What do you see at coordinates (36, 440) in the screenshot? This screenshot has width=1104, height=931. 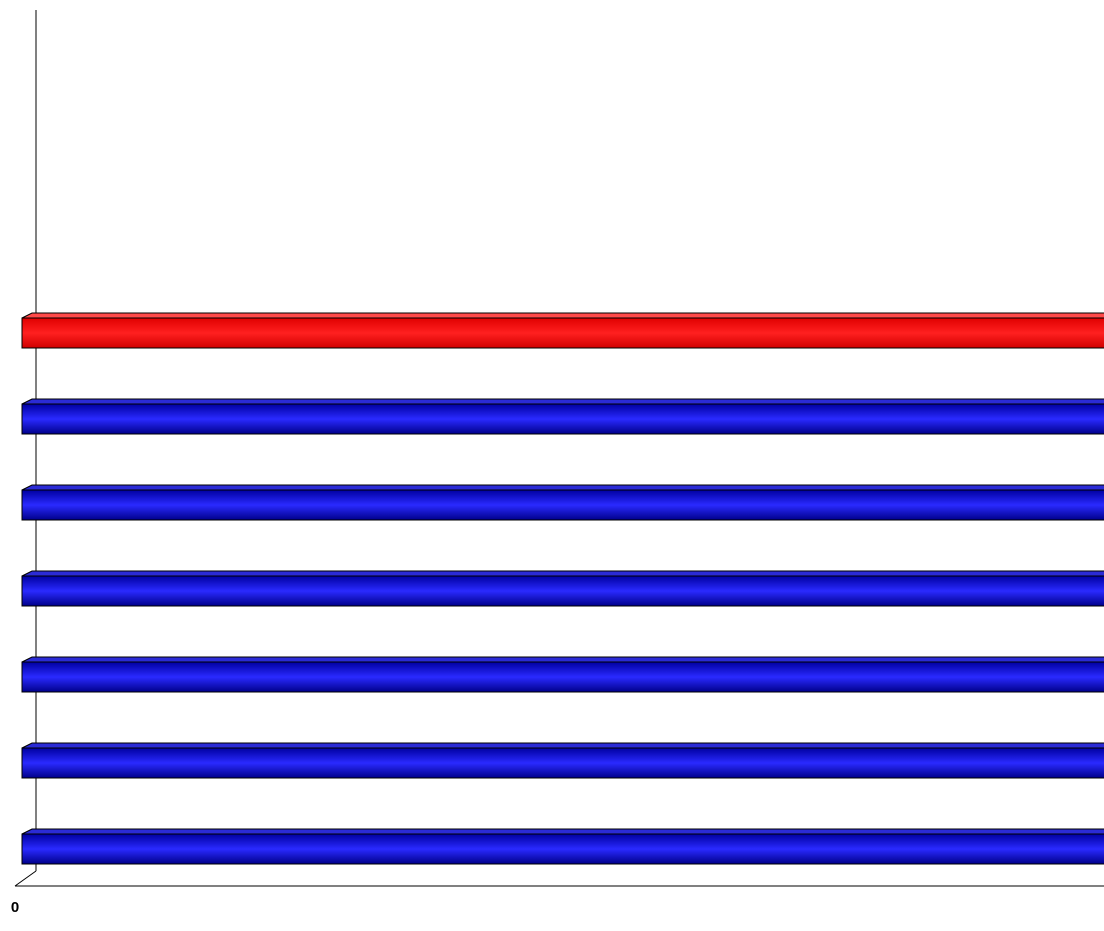 I see `gridlines` at bounding box center [36, 440].